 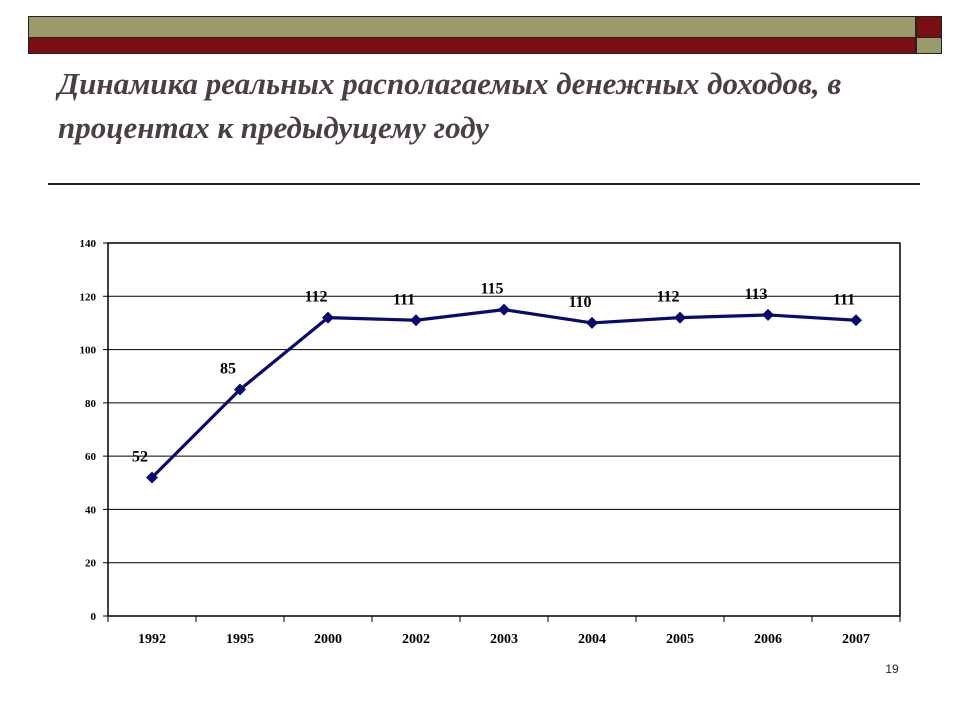 What do you see at coordinates (504, 639) in the screenshot?
I see `x-tick-label: 2003` at bounding box center [504, 639].